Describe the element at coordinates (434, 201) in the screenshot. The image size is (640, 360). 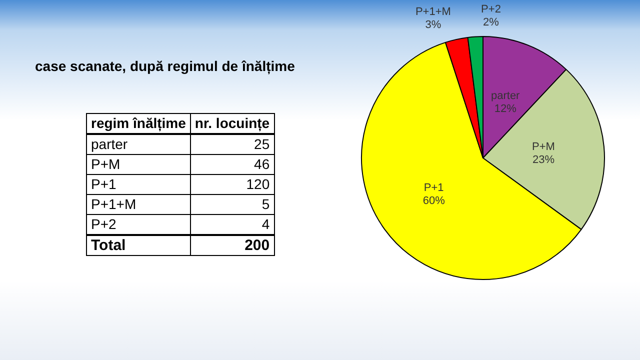
I see `data-label: 60%` at that location.